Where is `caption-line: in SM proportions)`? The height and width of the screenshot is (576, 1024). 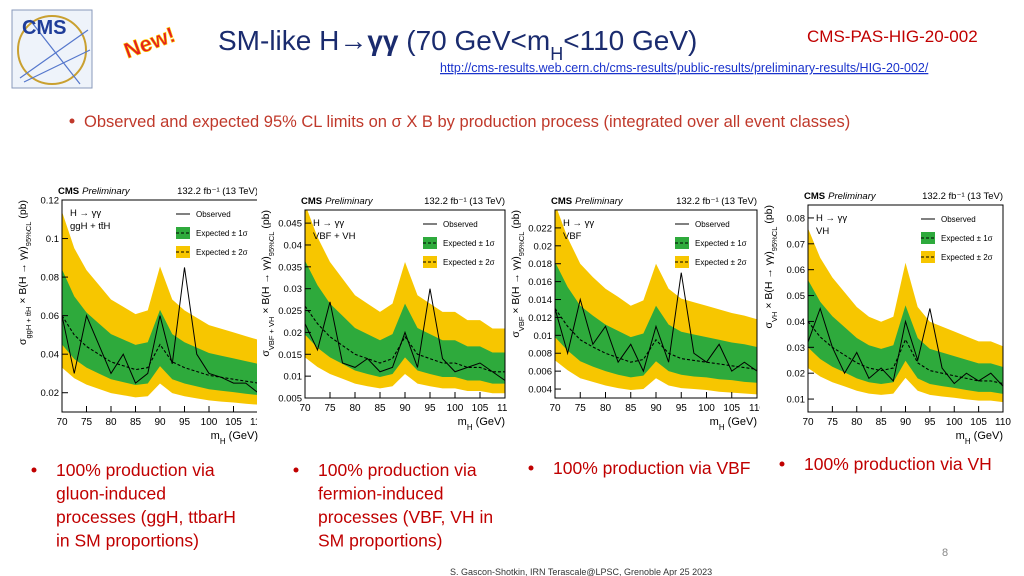 caption-line: in SM proportions) is located at coordinates (127, 541).